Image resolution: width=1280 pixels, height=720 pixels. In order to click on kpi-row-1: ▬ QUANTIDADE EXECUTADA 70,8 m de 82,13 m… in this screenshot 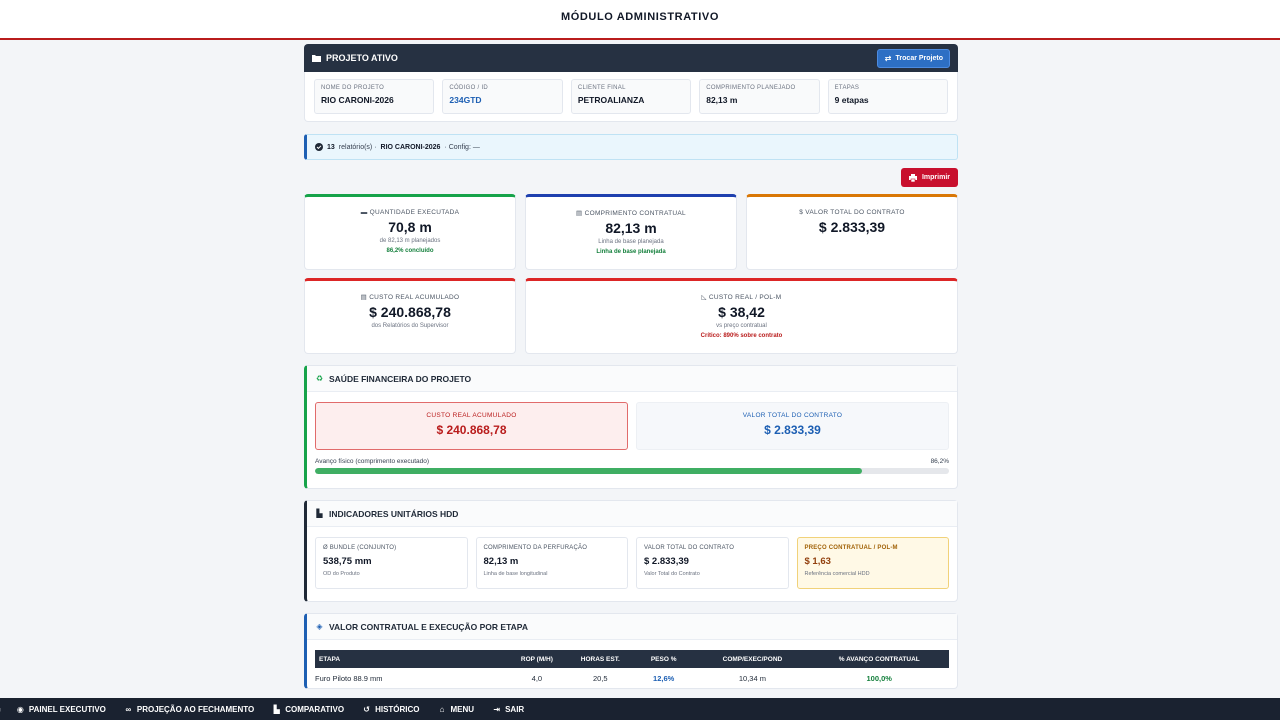, I will do `click(631, 232)`.